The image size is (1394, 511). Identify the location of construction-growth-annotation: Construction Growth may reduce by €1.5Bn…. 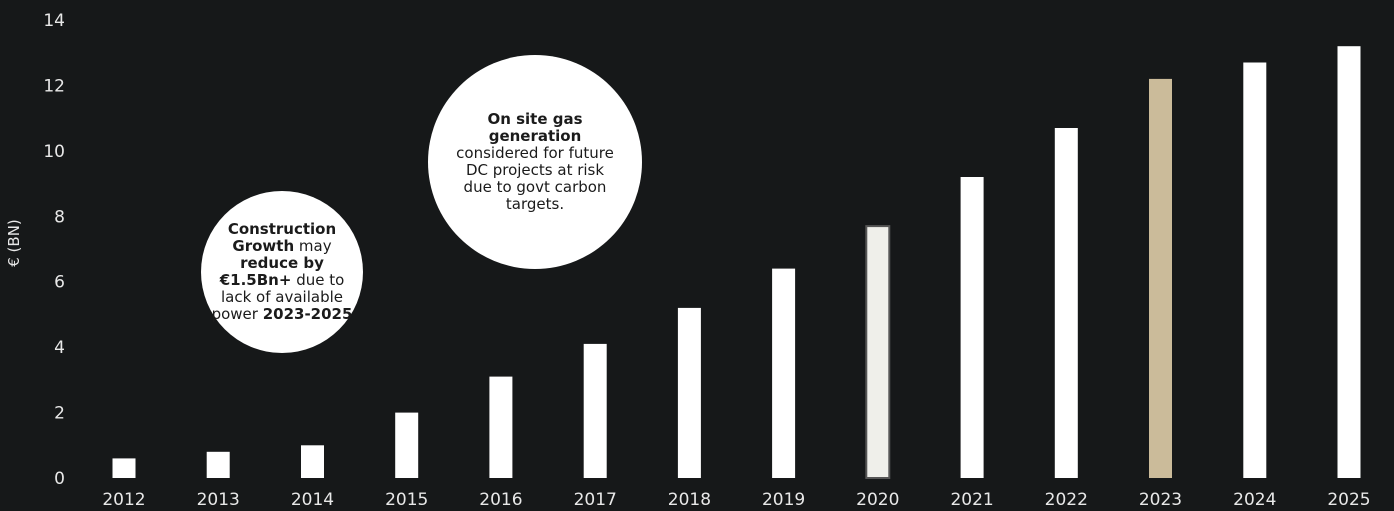
(282, 272).